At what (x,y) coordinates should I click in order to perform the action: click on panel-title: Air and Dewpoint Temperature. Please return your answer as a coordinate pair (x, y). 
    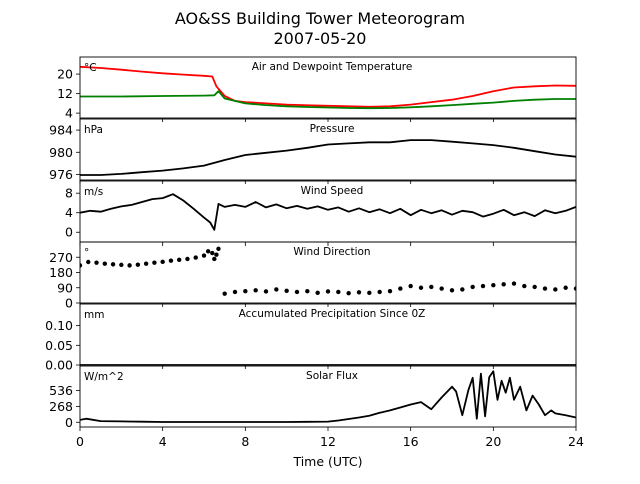
    Looking at the image, I should click on (332, 67).